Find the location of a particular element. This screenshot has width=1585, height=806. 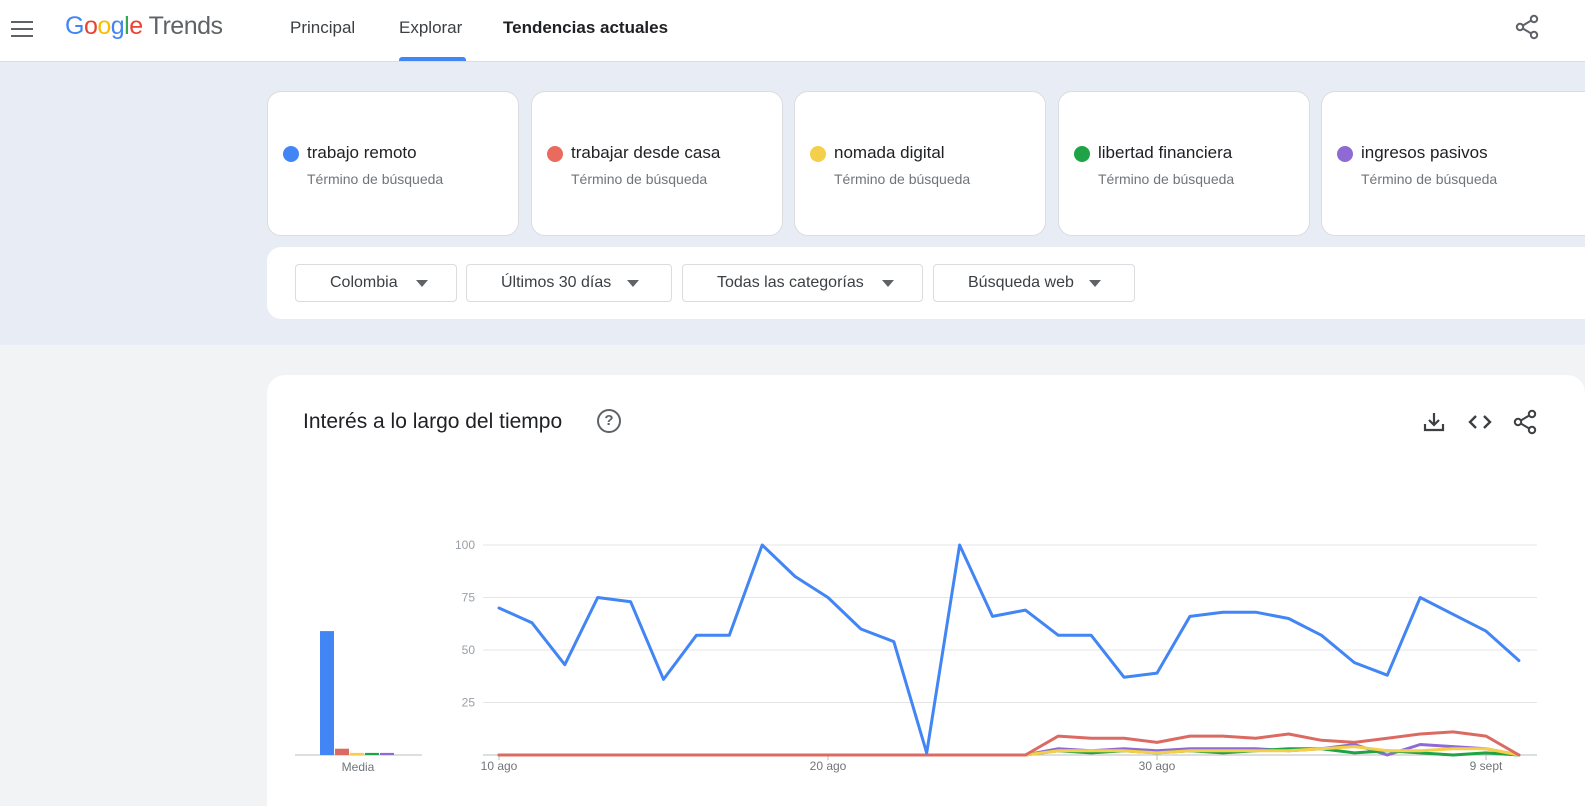

google-trends-logo: Google Trends is located at coordinates (144, 26).